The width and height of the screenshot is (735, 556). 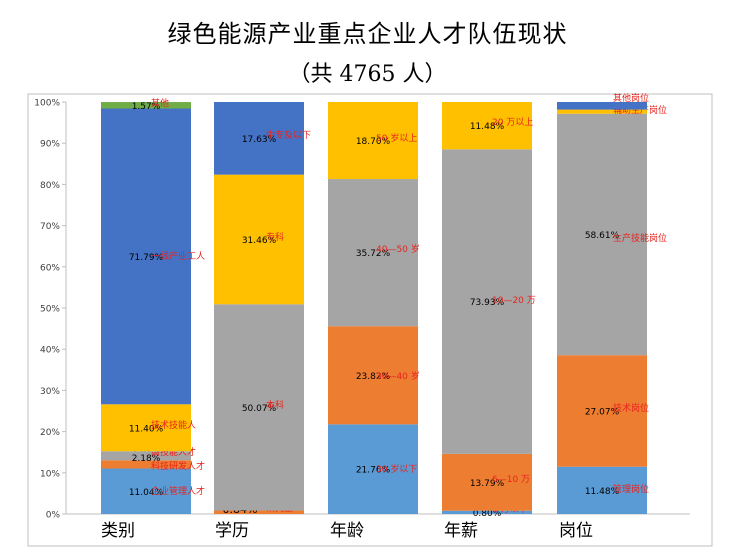 What do you see at coordinates (50, 268) in the screenshot?
I see `y-tick-label: 60%` at bounding box center [50, 268].